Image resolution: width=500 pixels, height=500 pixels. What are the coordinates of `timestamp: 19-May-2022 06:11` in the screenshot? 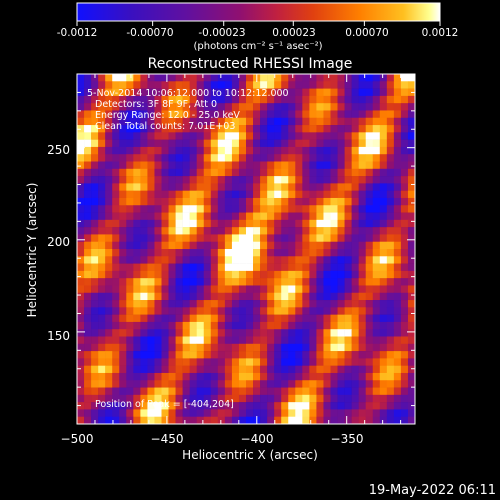 It's located at (432, 490).